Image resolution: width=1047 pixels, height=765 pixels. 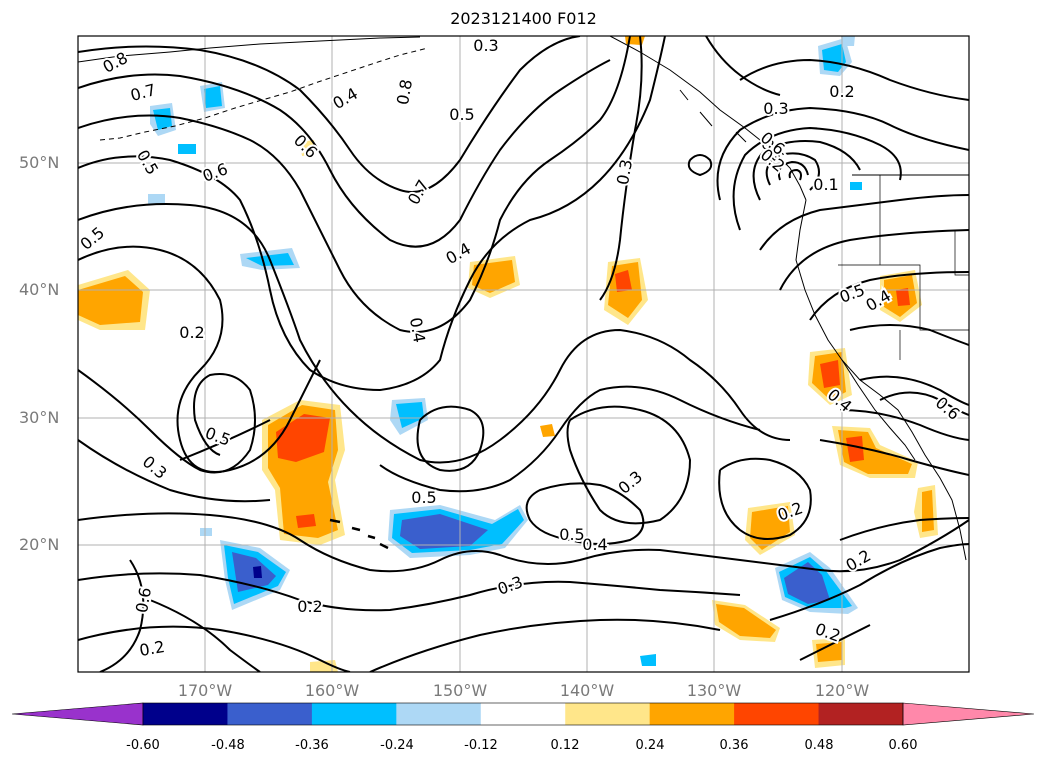 What do you see at coordinates (205, 690) in the screenshot?
I see `lon-label-170w: 170°W` at bounding box center [205, 690].